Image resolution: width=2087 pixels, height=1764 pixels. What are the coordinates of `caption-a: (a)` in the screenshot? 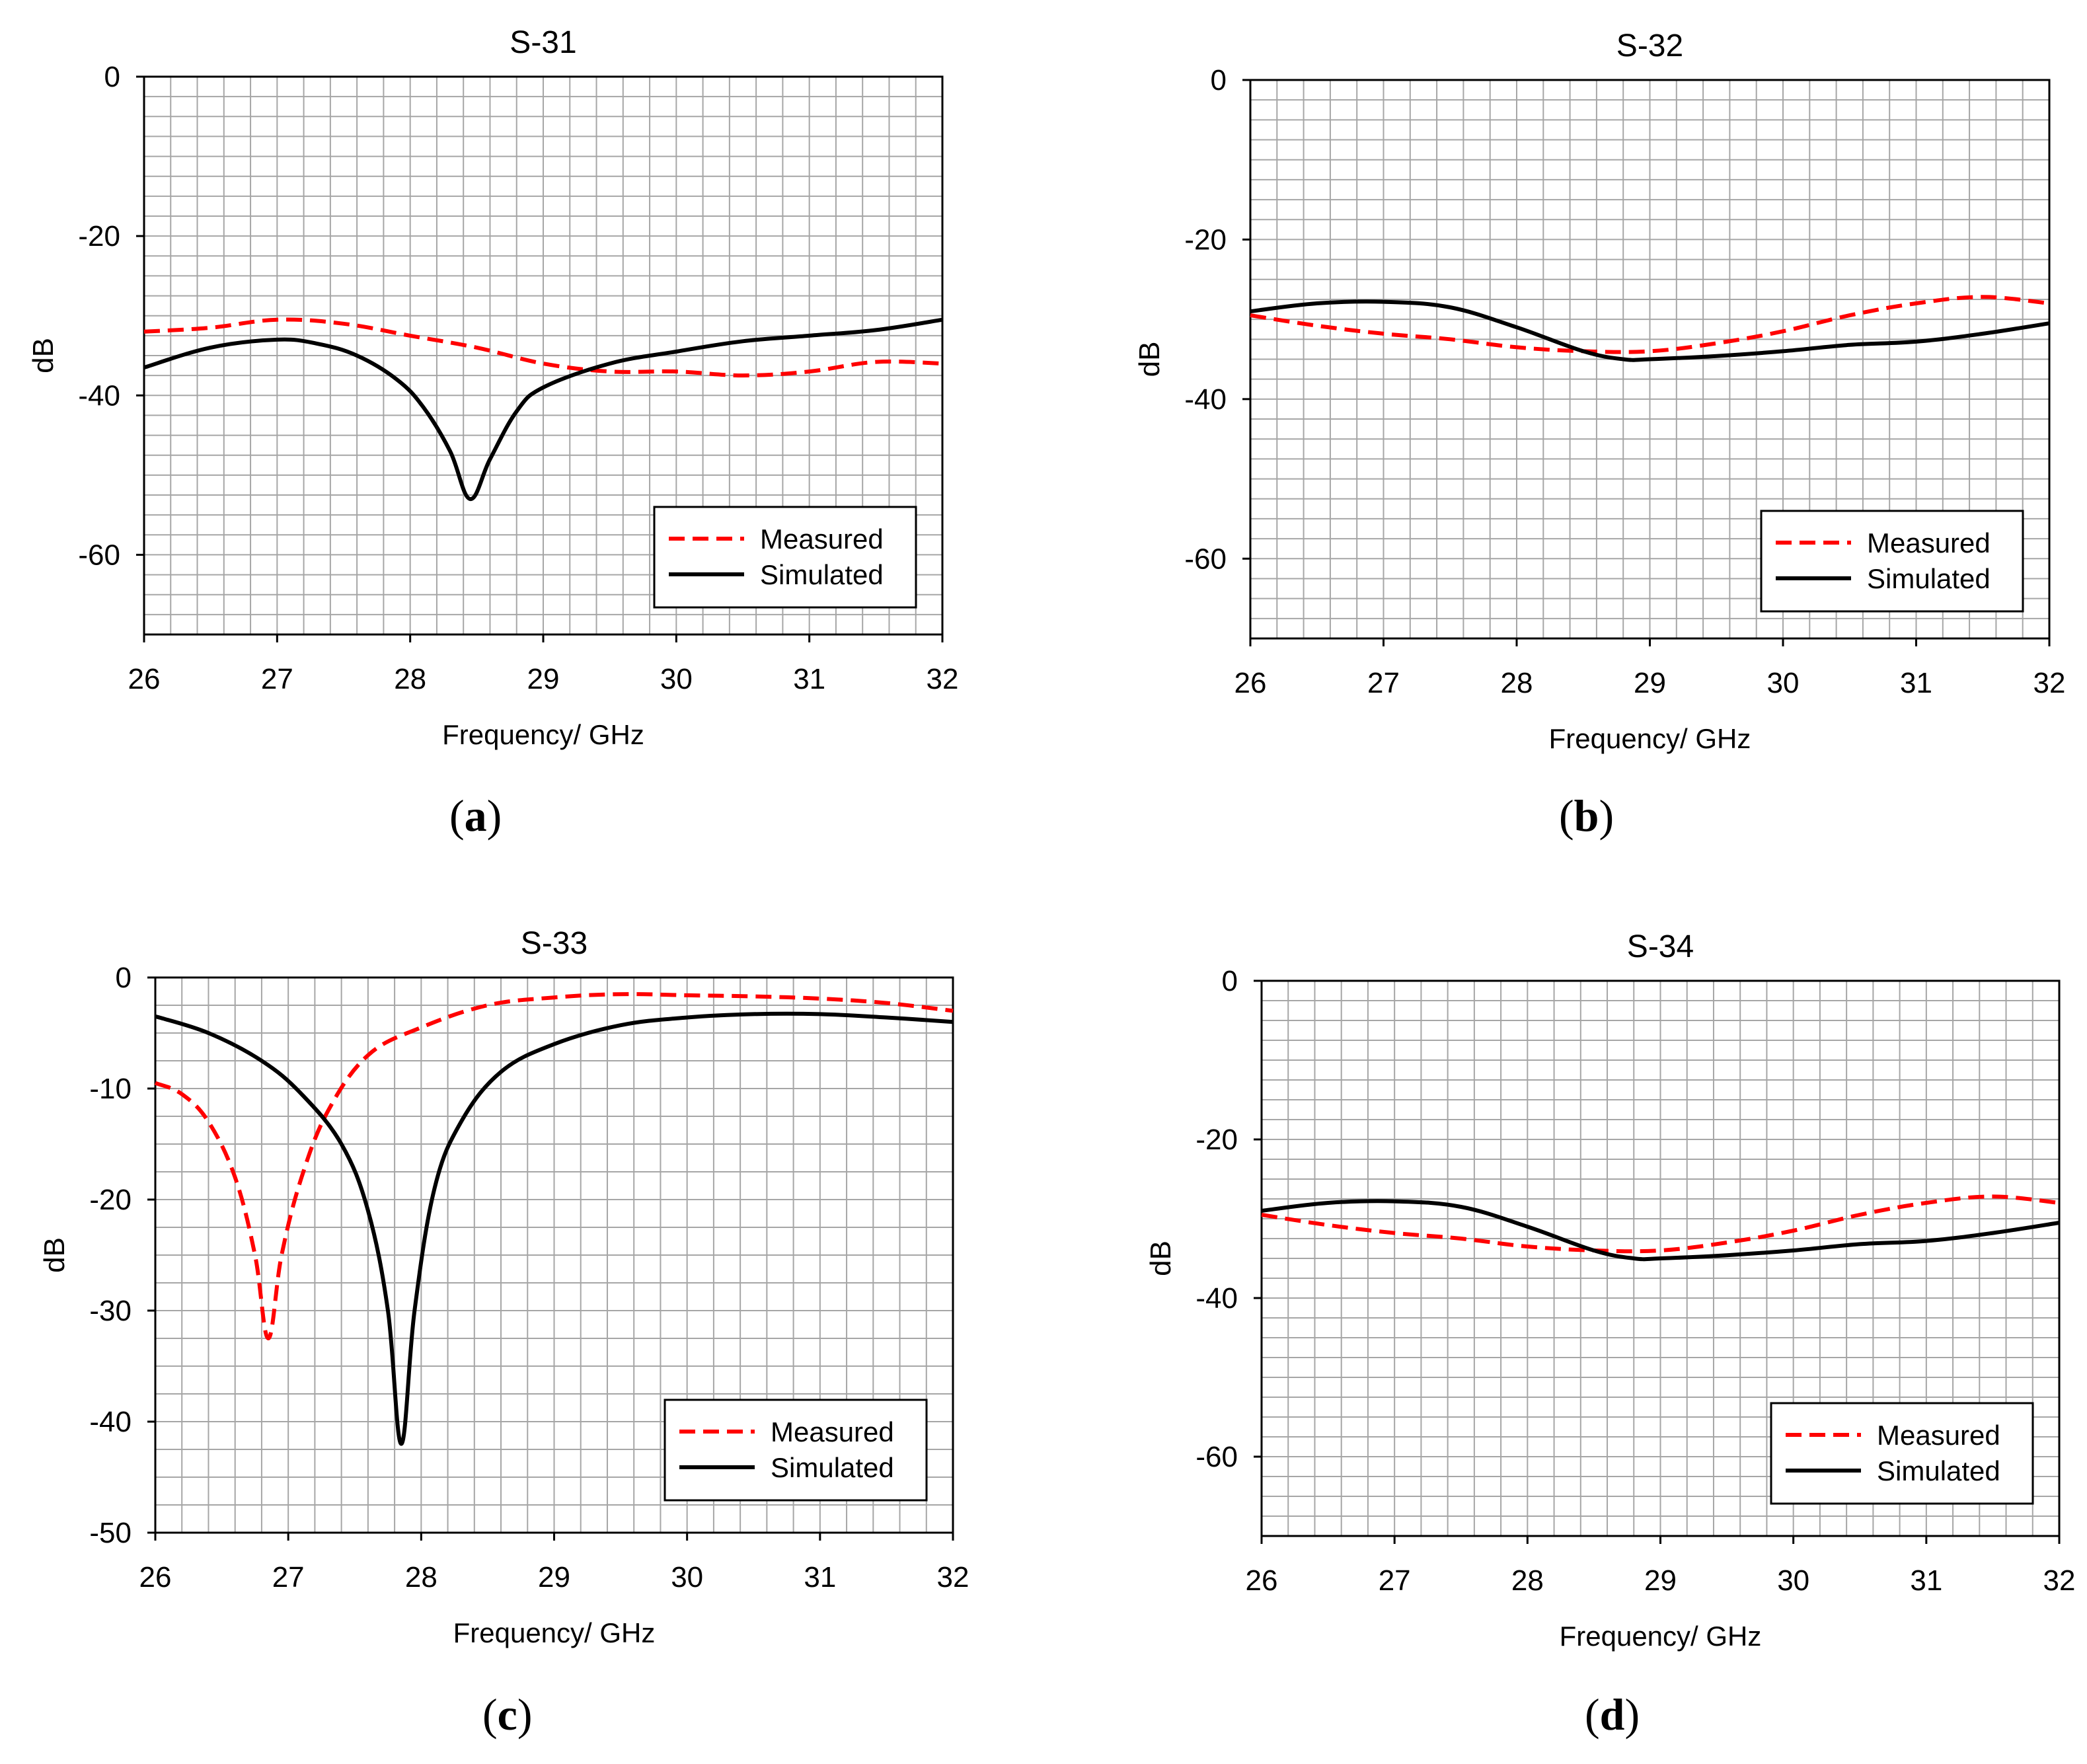 It's located at (475, 815).